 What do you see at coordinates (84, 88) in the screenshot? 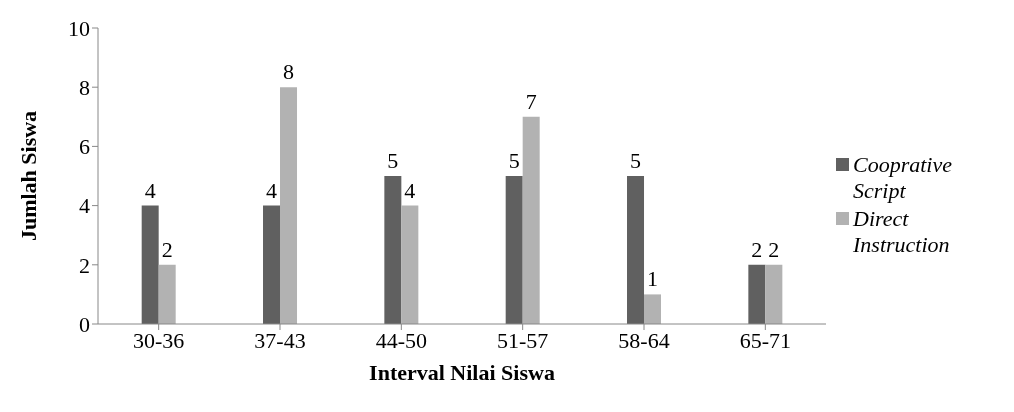
I see `y-tick-label: 8` at bounding box center [84, 88].